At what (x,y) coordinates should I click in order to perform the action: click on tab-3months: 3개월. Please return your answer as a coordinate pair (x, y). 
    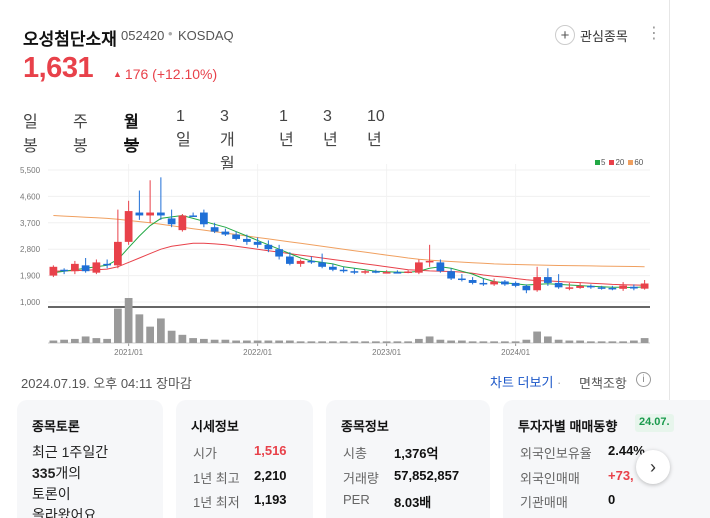
    Looking at the image, I should click on (227, 140).